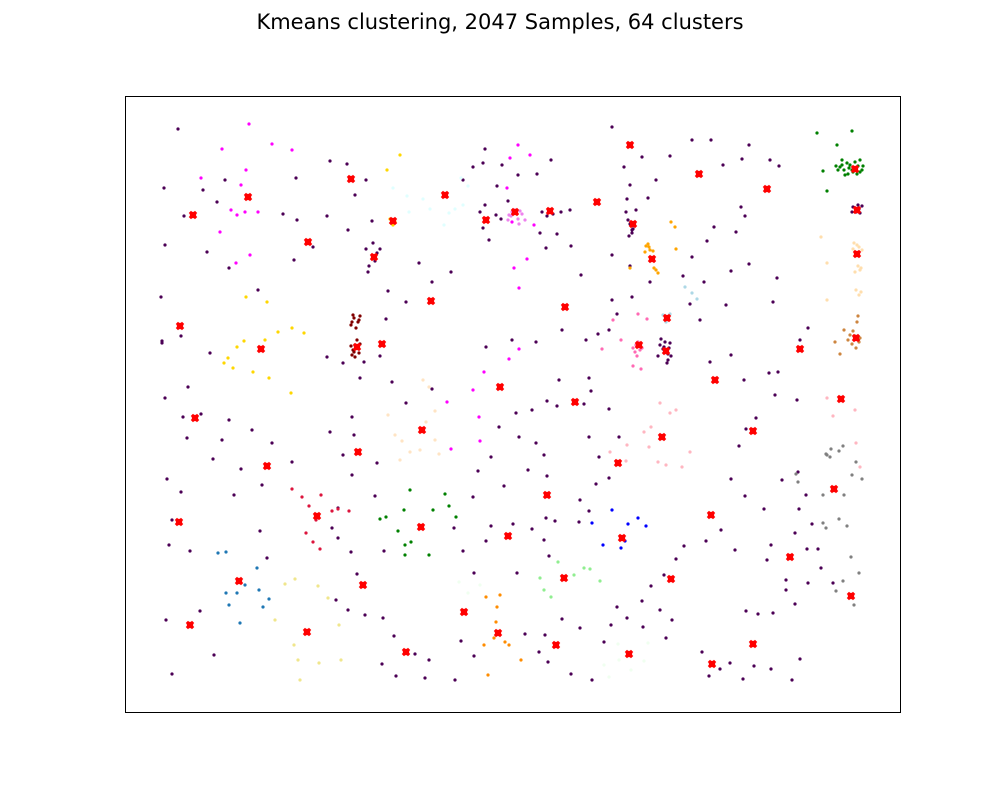 The image size is (1000, 800). I want to click on data-point-steelblue, so click(240, 623).